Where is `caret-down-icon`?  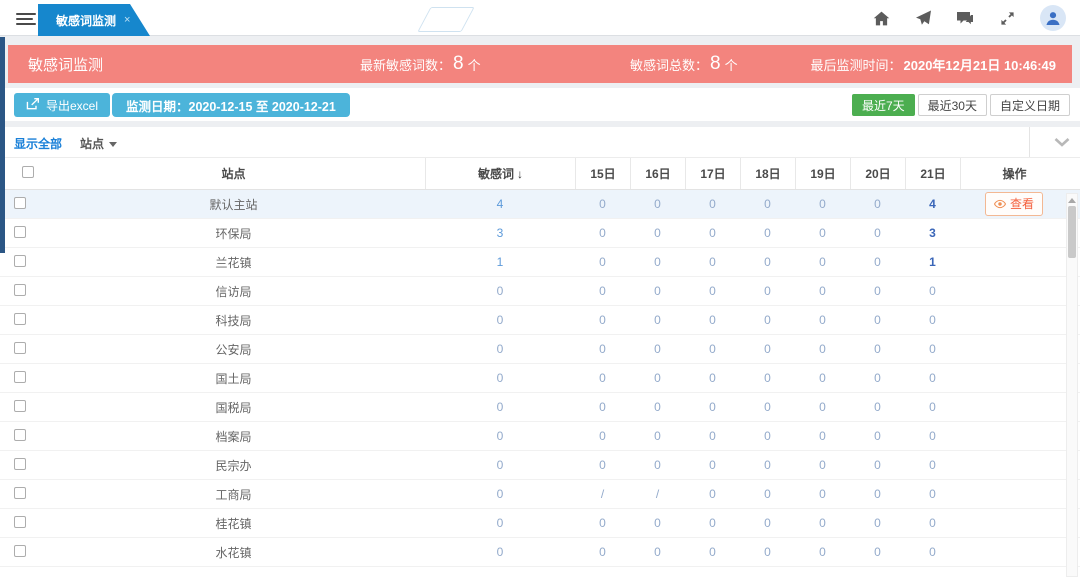 caret-down-icon is located at coordinates (113, 144).